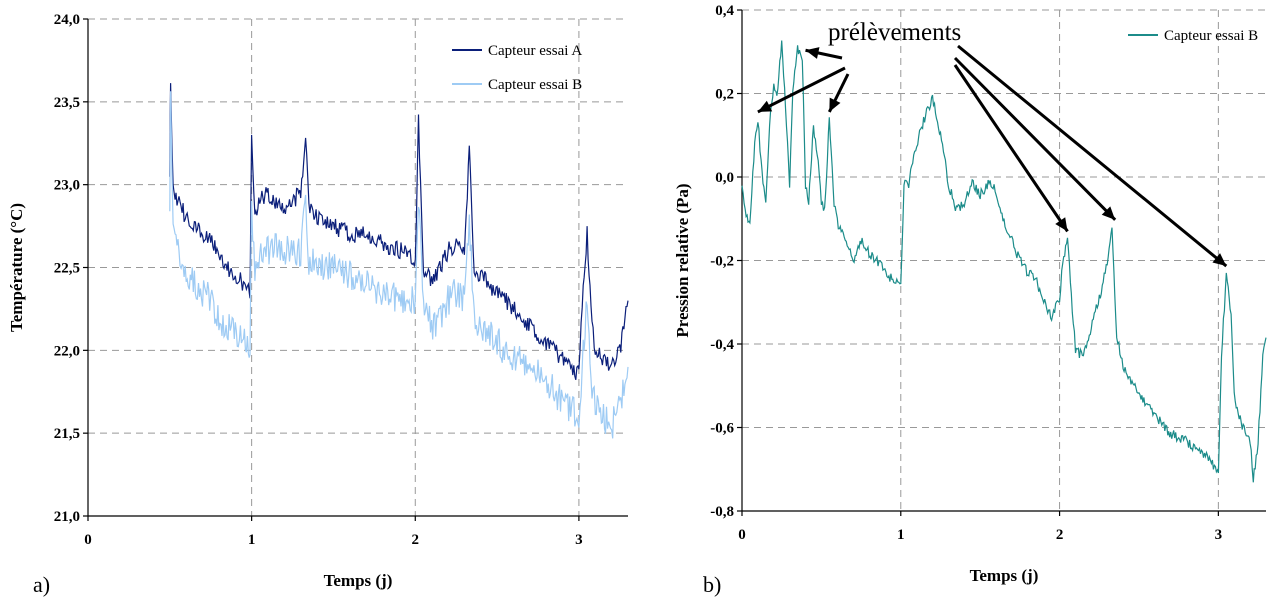  What do you see at coordinates (712, 584) in the screenshot?
I see `panel-label: b)` at bounding box center [712, 584].